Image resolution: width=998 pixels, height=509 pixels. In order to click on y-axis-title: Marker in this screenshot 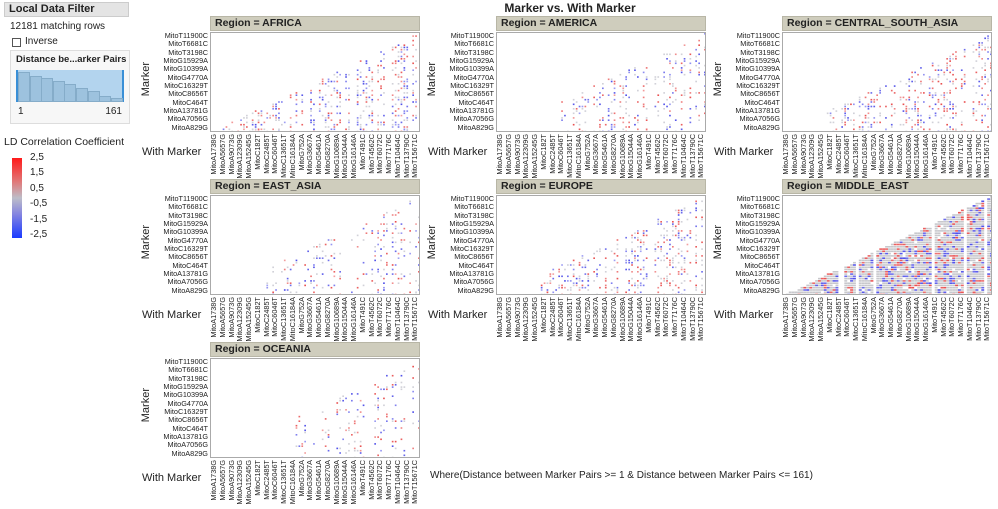, I will do `click(432, 242)`.